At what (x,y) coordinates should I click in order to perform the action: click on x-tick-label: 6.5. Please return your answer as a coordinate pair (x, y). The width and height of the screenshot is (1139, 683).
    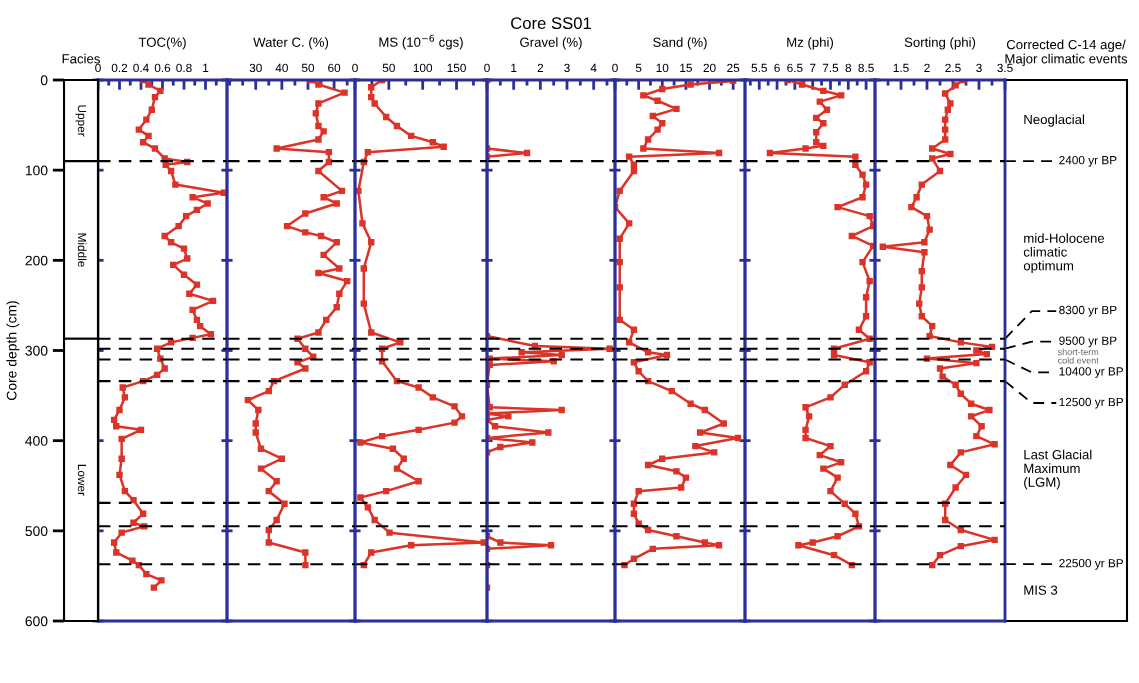
    Looking at the image, I should click on (795, 68).